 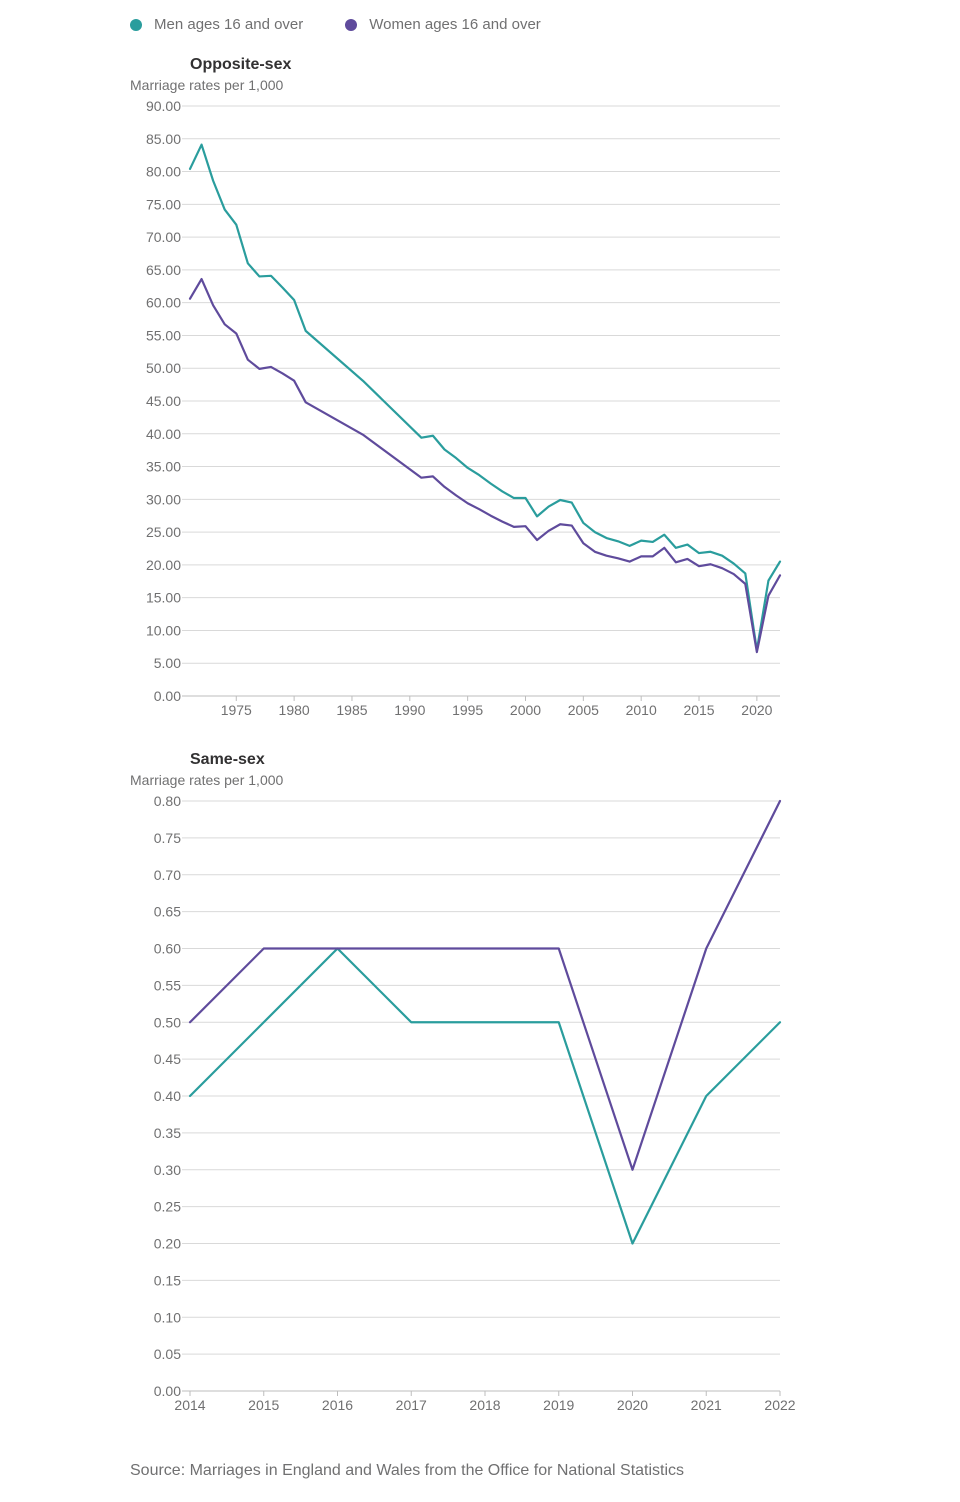 What do you see at coordinates (163, 630) in the screenshot?
I see `y-tick-label: 10.00` at bounding box center [163, 630].